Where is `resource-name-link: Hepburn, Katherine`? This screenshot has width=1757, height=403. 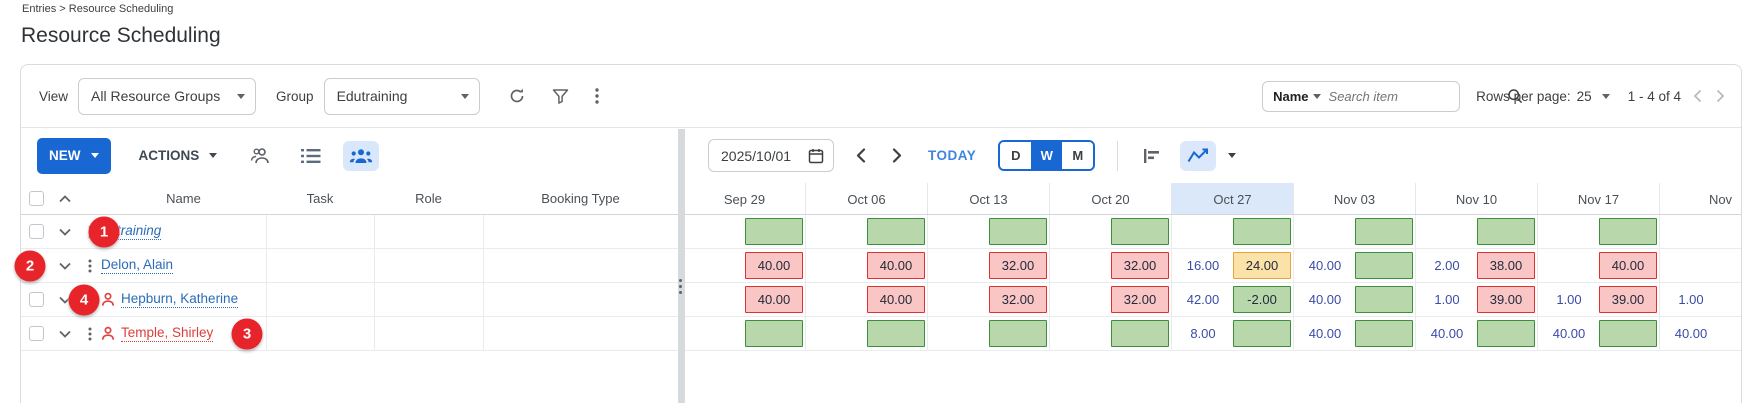 resource-name-link: Hepburn, Katherine is located at coordinates (180, 299).